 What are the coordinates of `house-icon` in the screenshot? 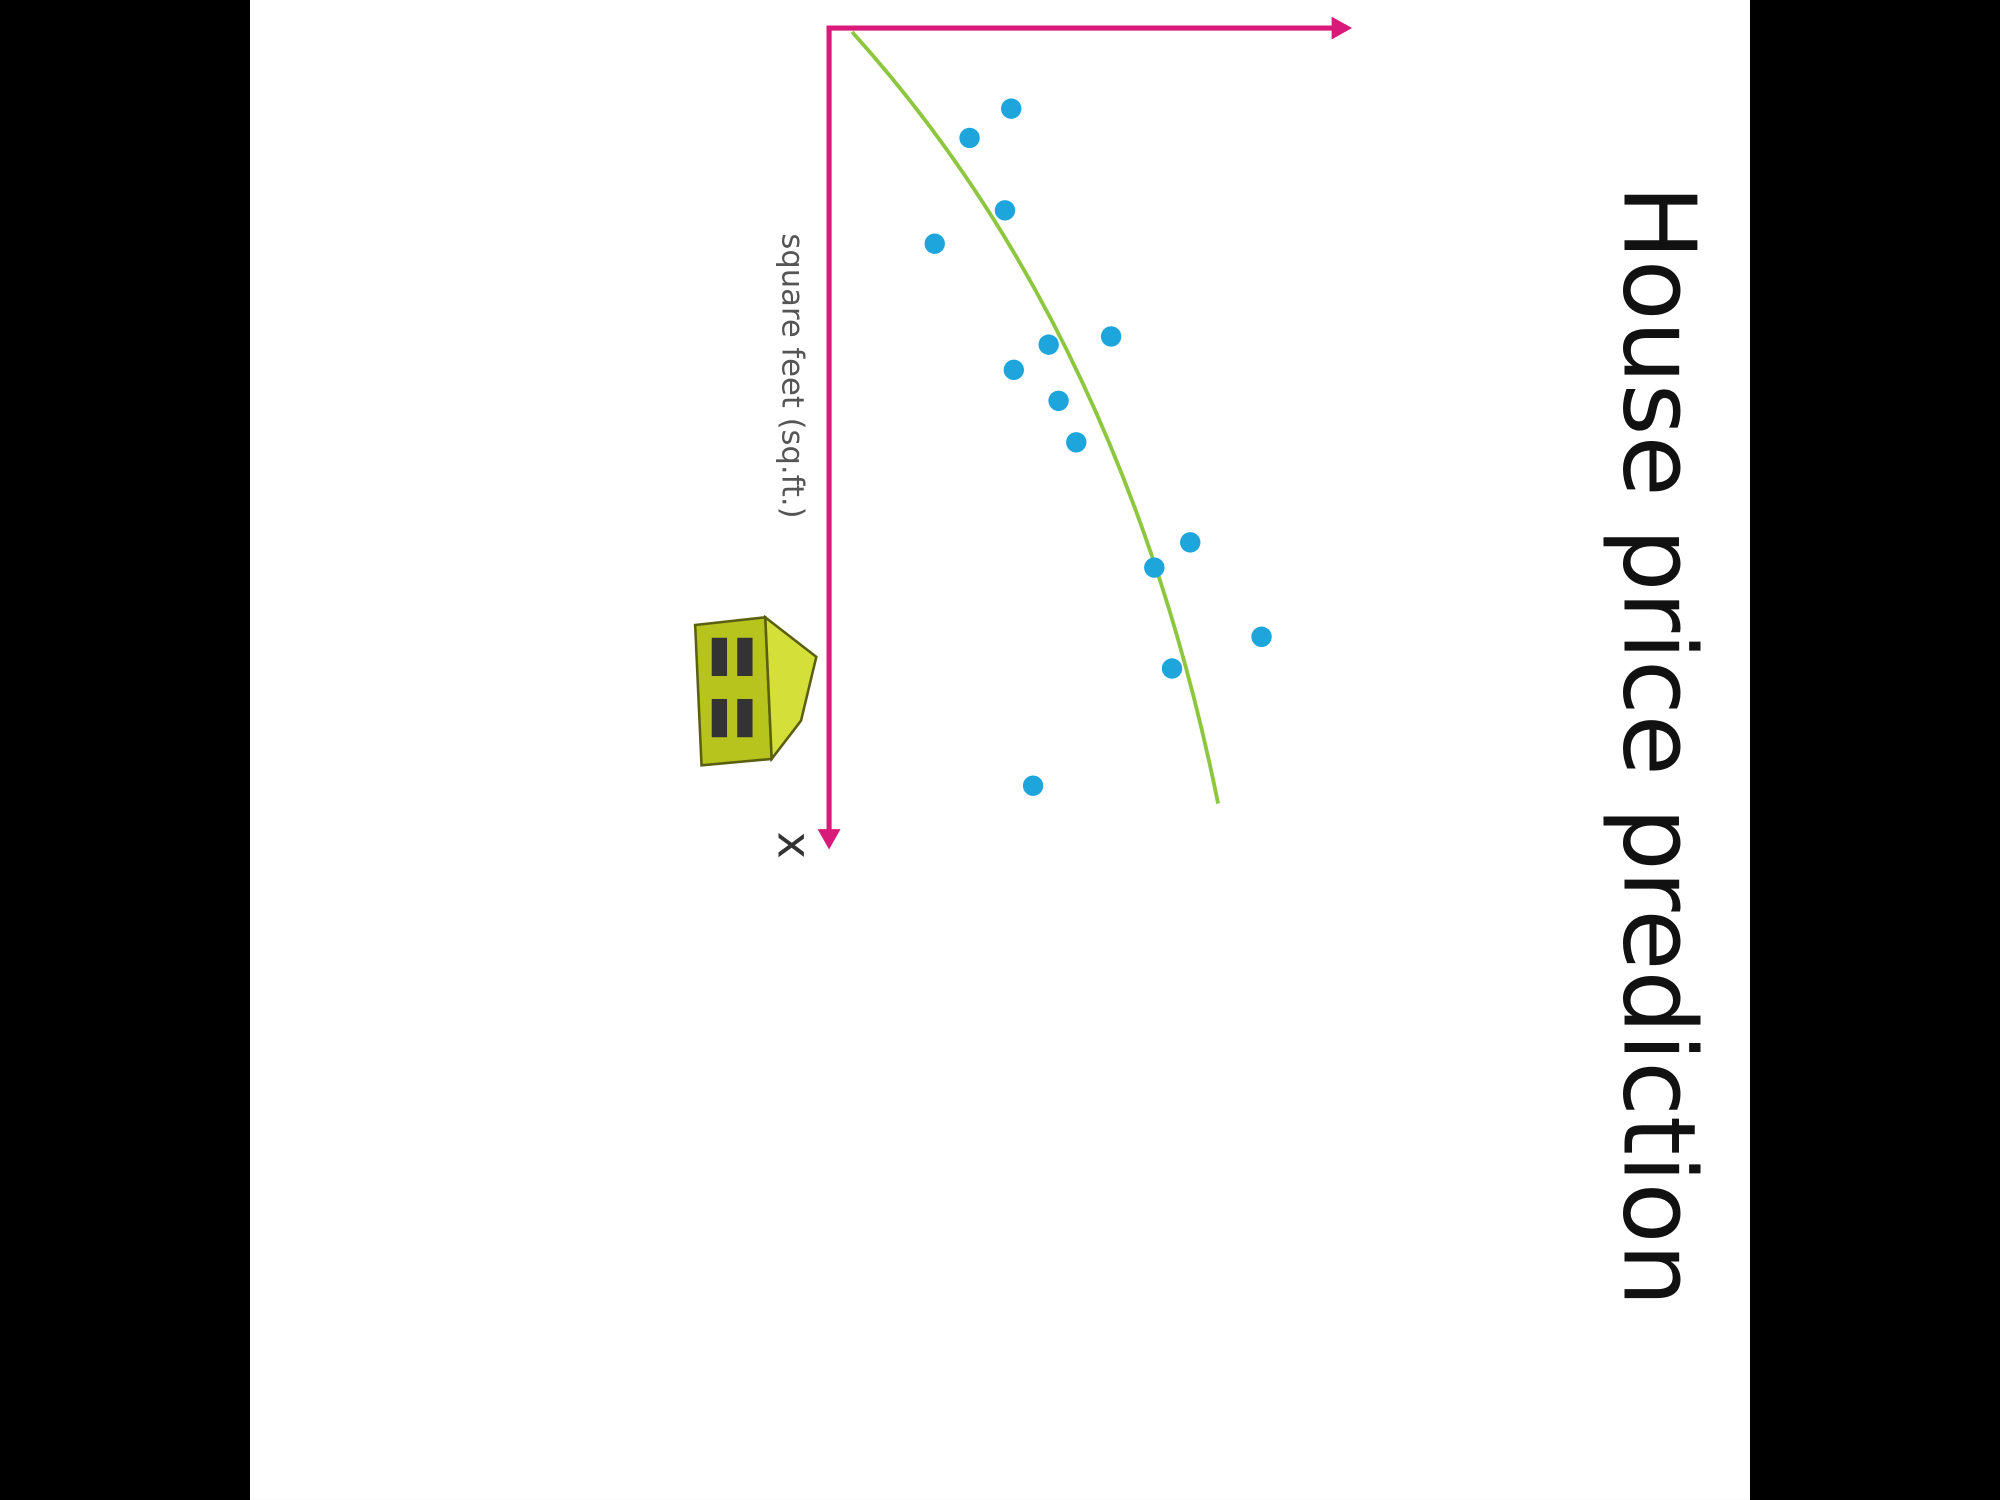 It's located at (755, 690).